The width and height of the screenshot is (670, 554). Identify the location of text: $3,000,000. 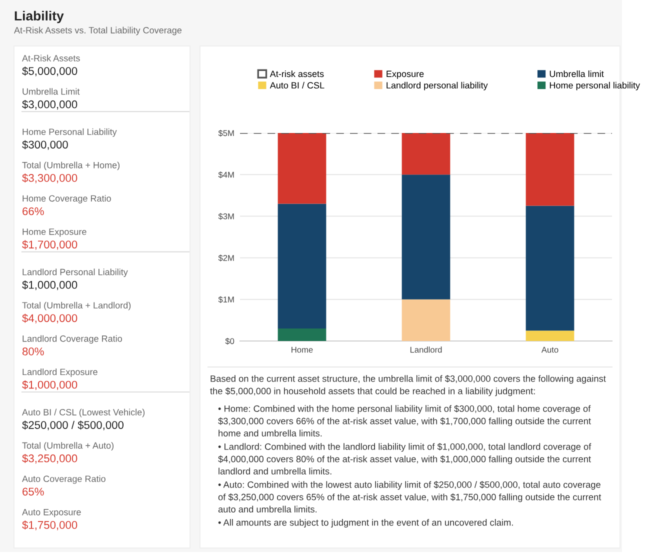
(50, 105).